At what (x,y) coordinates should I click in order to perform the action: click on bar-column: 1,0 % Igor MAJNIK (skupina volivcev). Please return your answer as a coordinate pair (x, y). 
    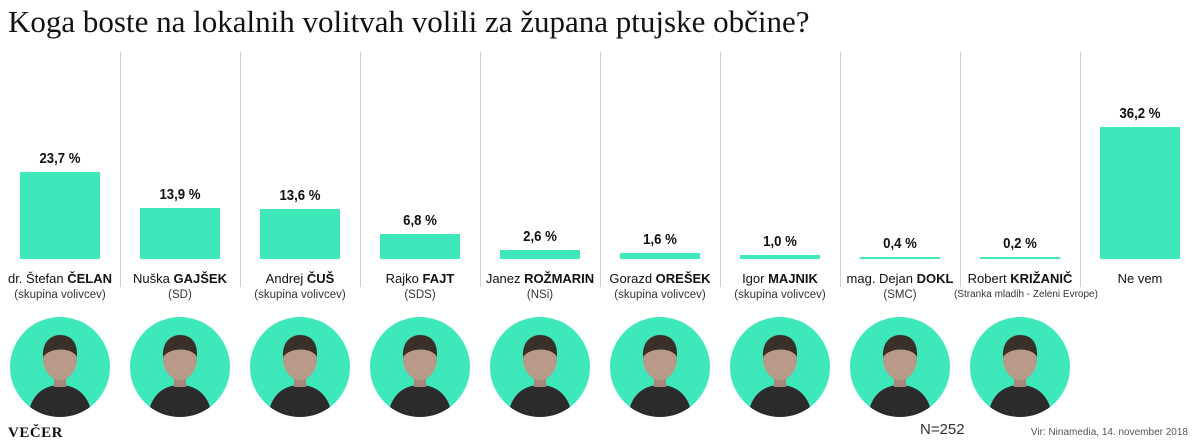
    Looking at the image, I should click on (780, 234).